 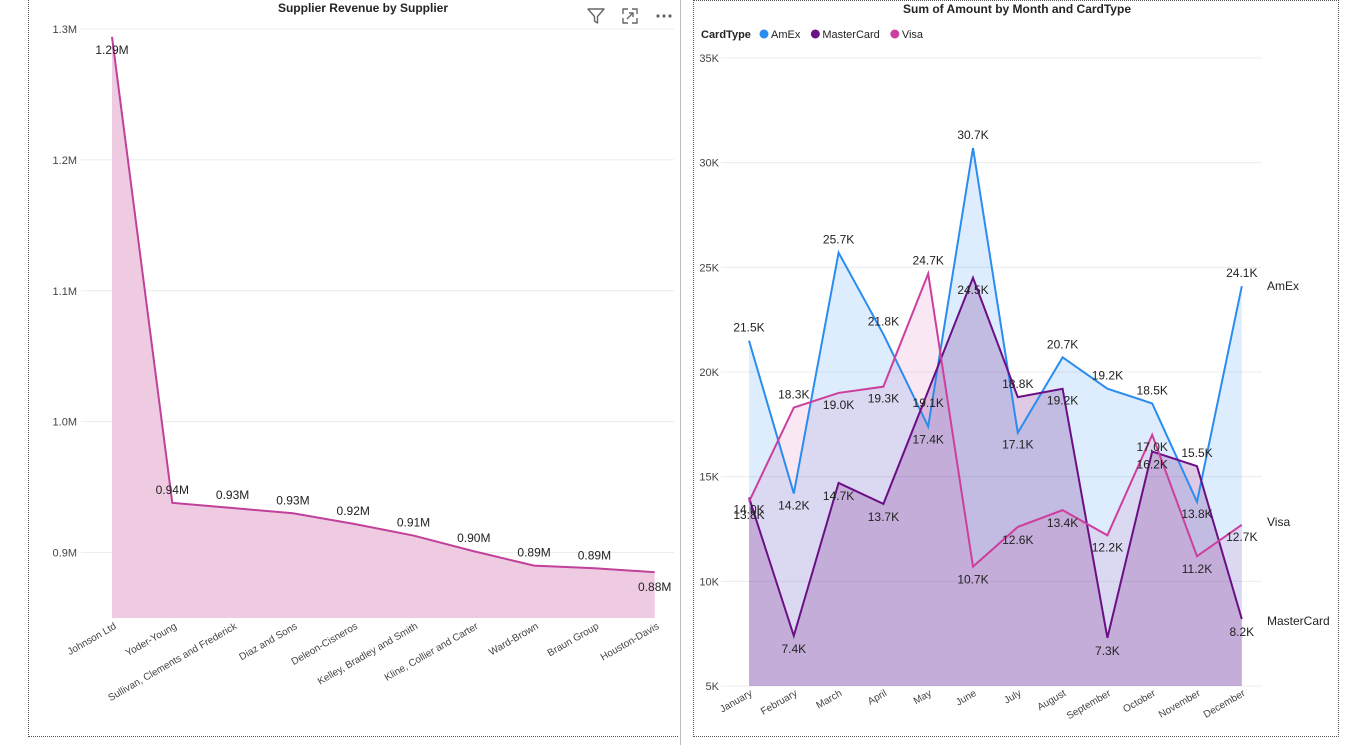 I want to click on data-label-amex: 18.5K, so click(x=1152, y=390).